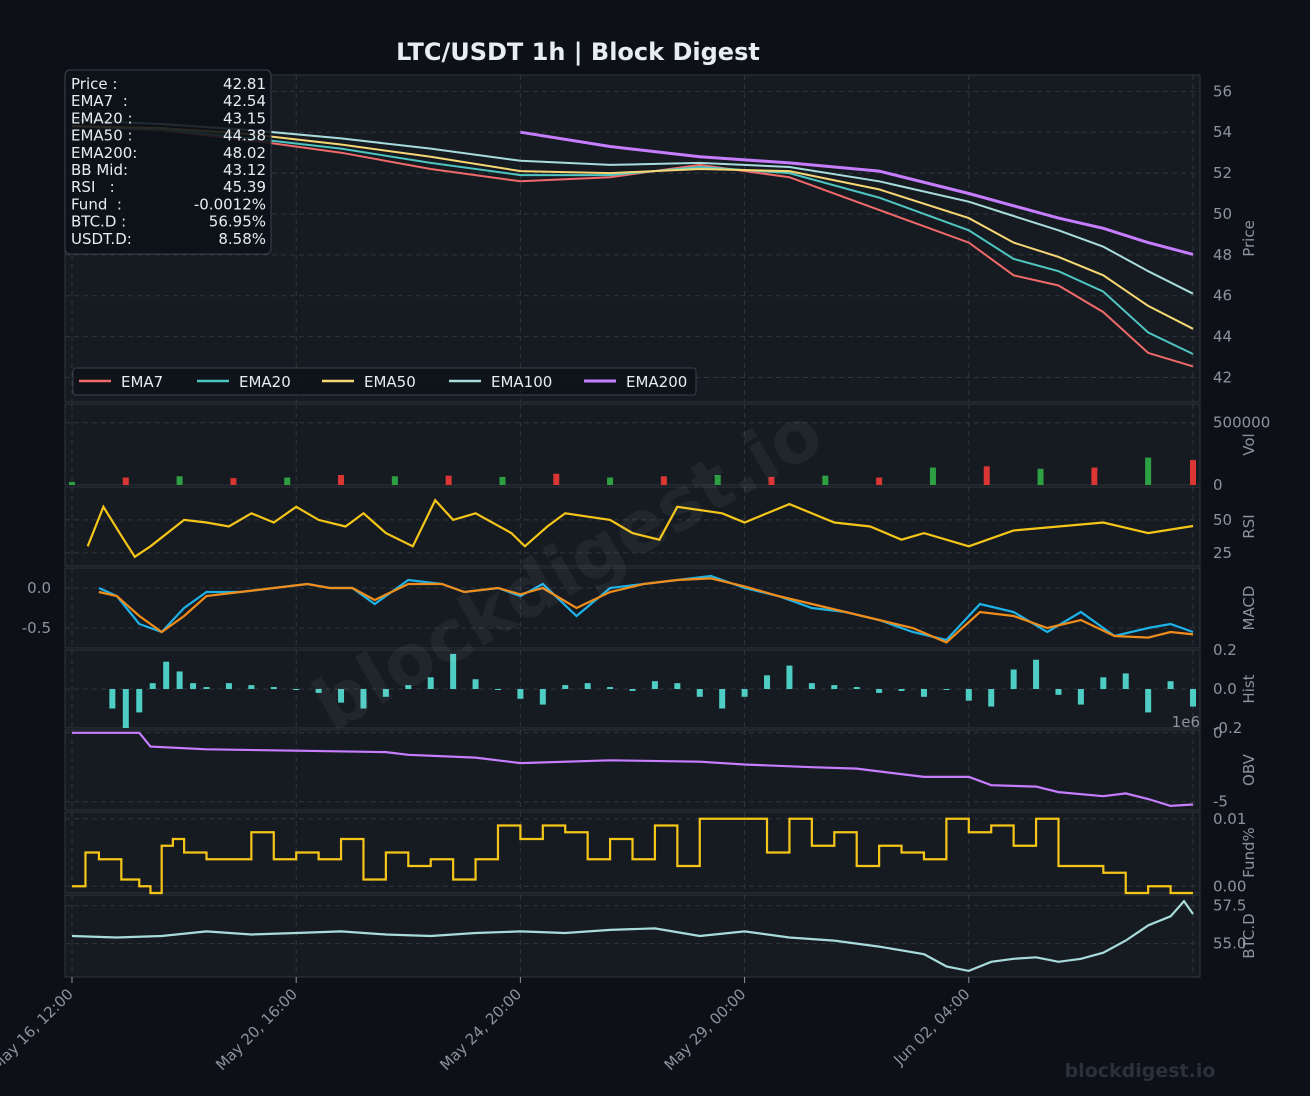 The image size is (1310, 1096). What do you see at coordinates (632, 856) in the screenshot?
I see `series-line-fund` at bounding box center [632, 856].